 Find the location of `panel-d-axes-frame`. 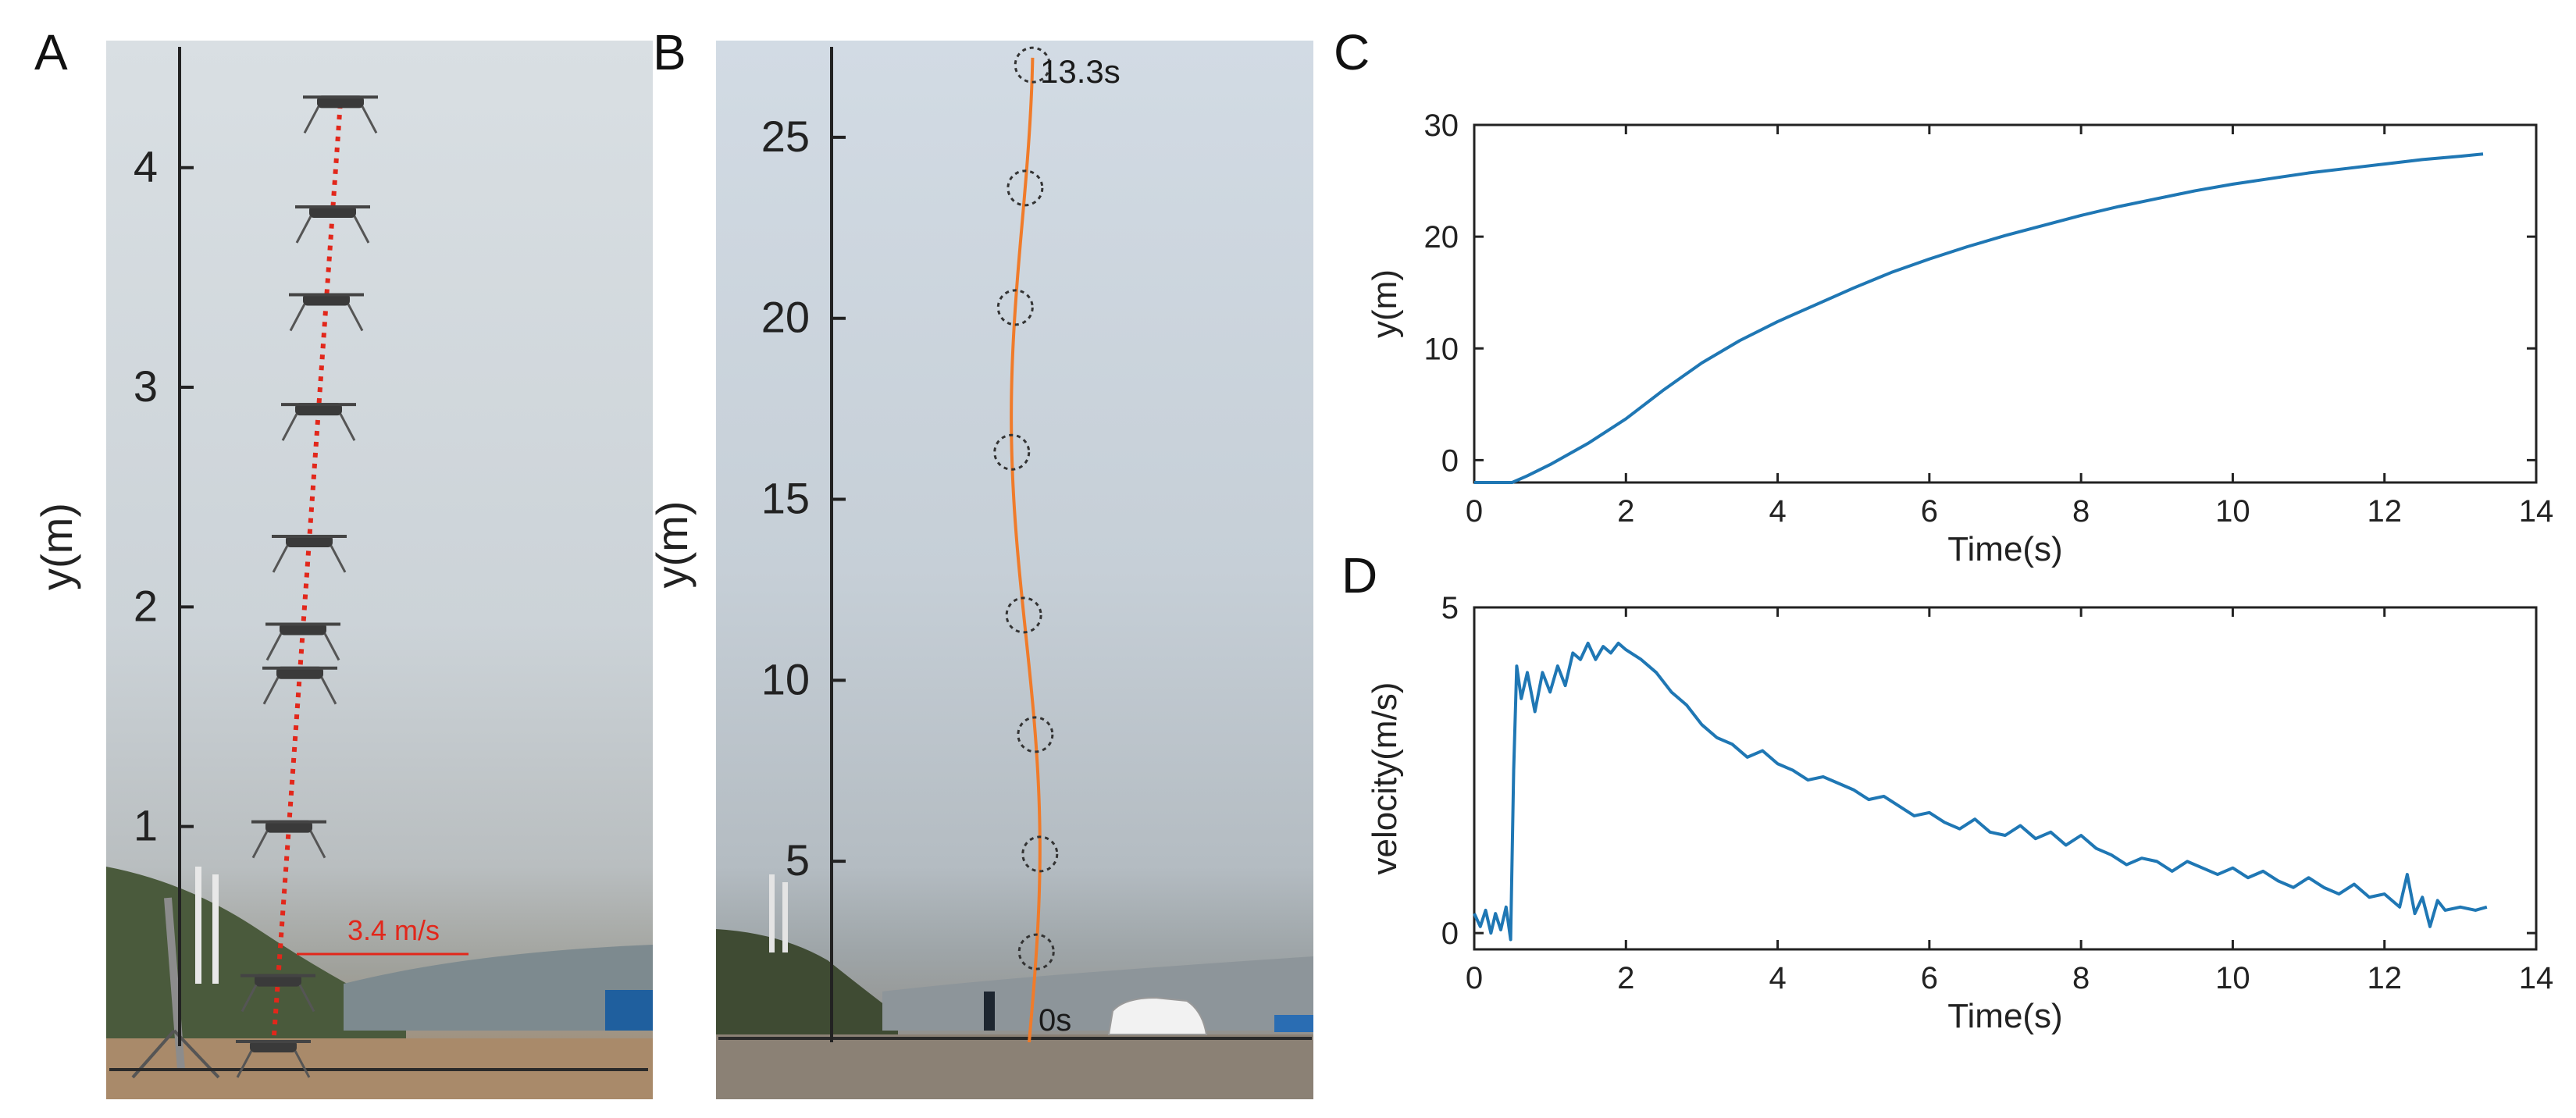

panel-d-axes-frame is located at coordinates (2005, 779).